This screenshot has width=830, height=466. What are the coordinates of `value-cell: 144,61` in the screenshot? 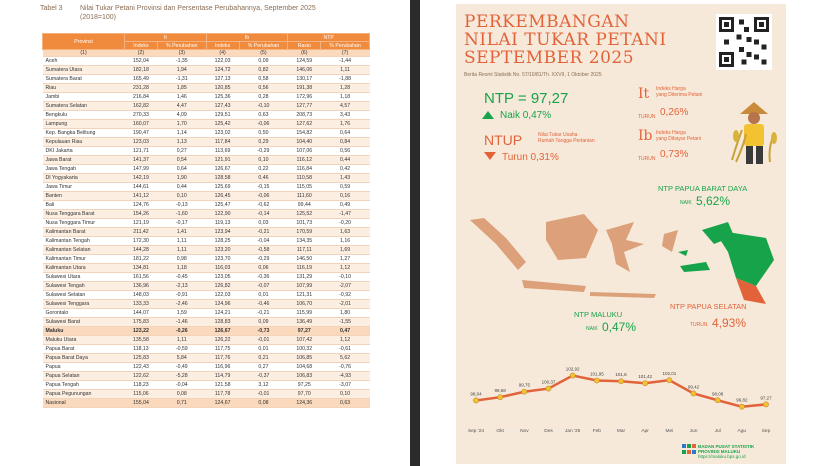 It's located at (141, 187).